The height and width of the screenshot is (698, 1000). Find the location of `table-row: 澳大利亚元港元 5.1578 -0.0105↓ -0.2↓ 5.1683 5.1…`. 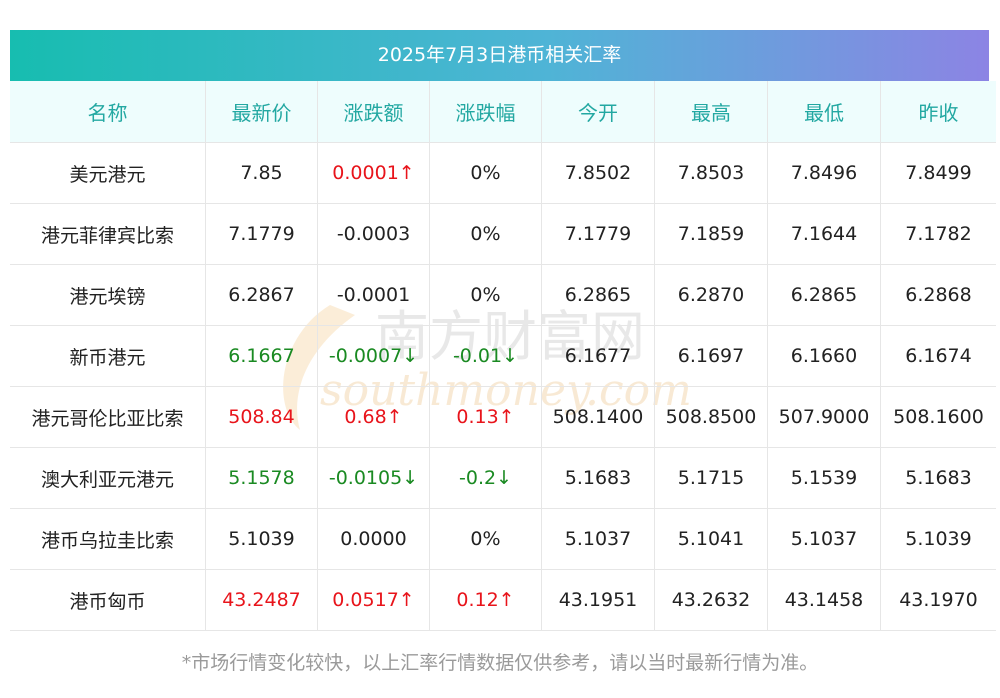

table-row: 澳大利亚元港元 5.1578 -0.0105↓ -0.2↓ 5.1683 5.1… is located at coordinates (503, 478).